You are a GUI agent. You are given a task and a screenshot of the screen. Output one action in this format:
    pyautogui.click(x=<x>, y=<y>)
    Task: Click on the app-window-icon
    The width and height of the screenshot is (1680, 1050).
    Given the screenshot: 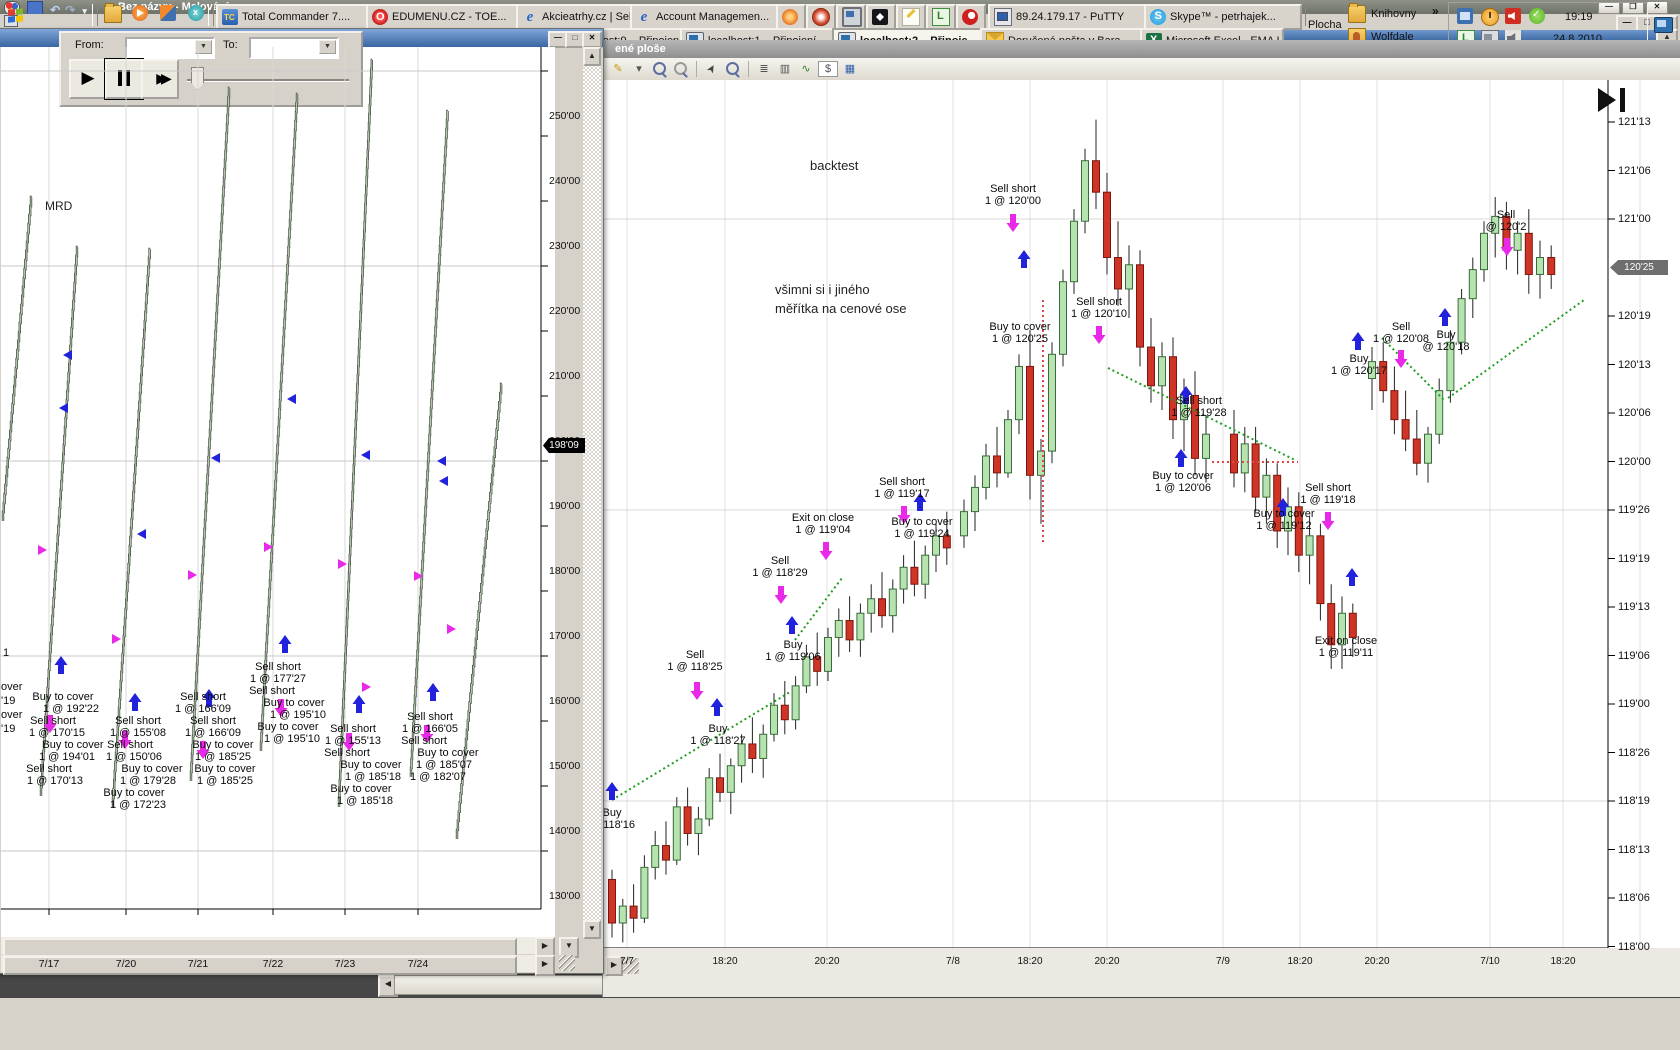 What is the action you would take?
    pyautogui.click(x=1465, y=16)
    